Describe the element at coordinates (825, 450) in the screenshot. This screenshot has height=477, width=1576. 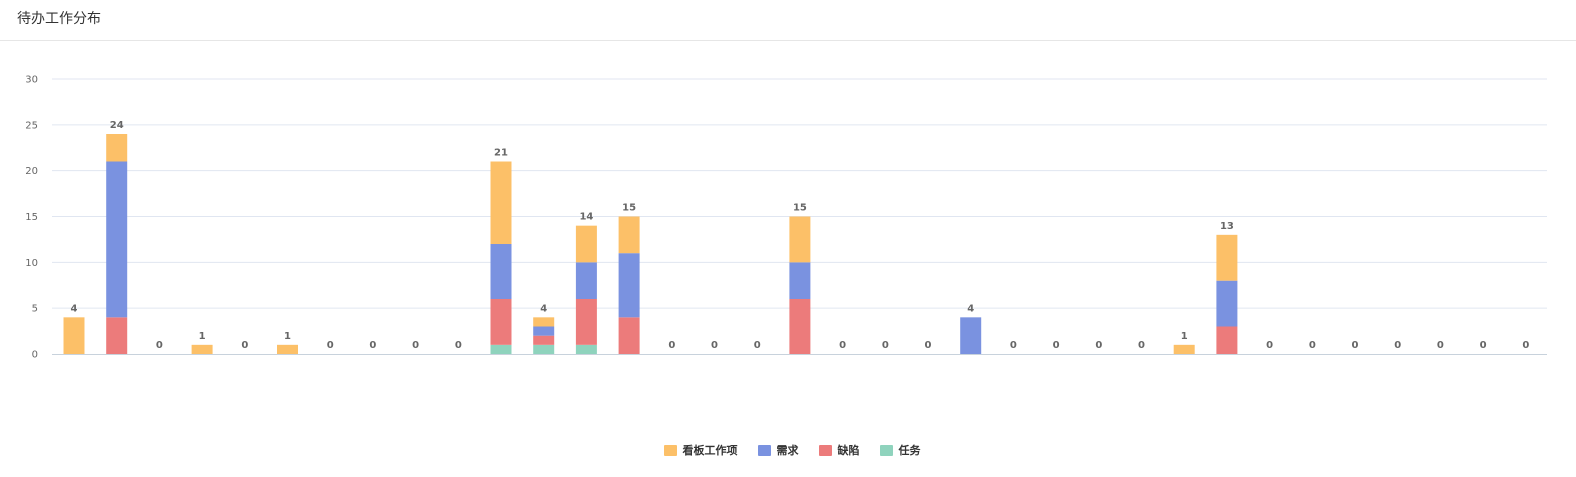
I see `legend-swatch-defect` at that location.